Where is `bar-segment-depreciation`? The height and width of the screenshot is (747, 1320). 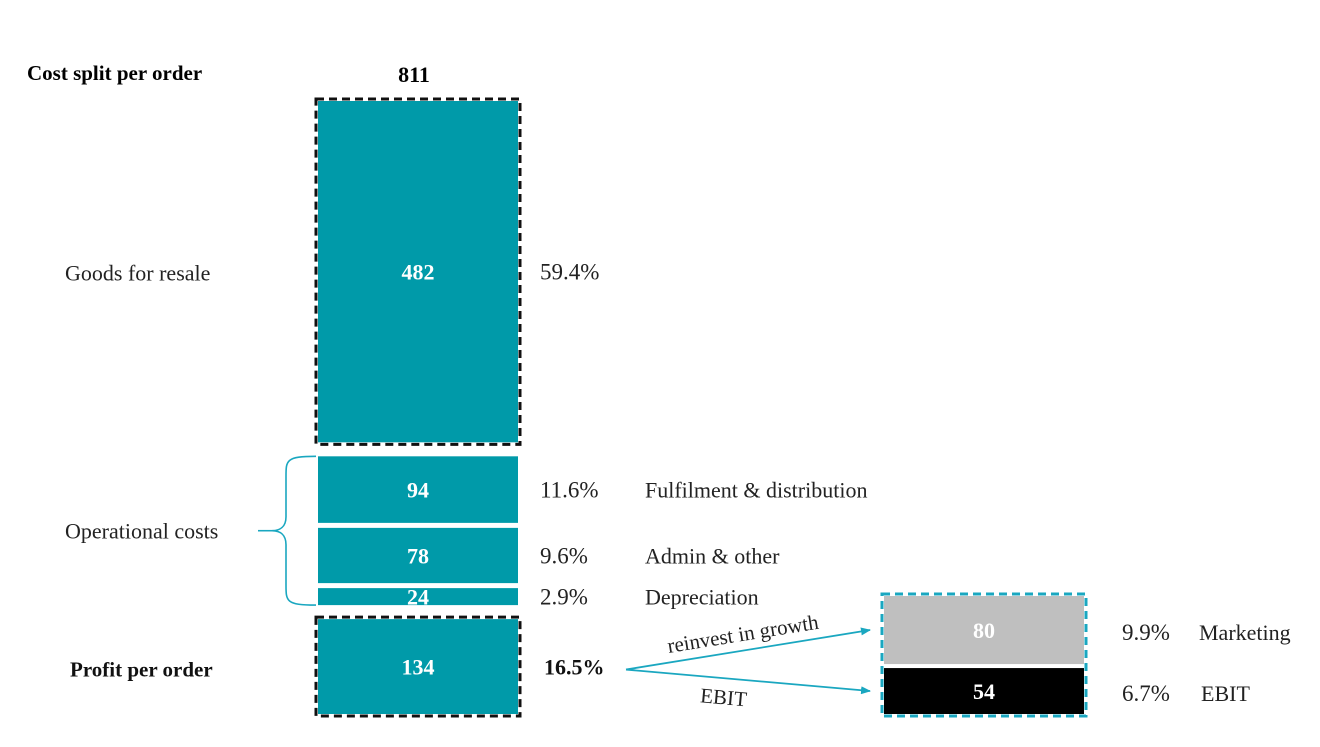 bar-segment-depreciation is located at coordinates (418, 597).